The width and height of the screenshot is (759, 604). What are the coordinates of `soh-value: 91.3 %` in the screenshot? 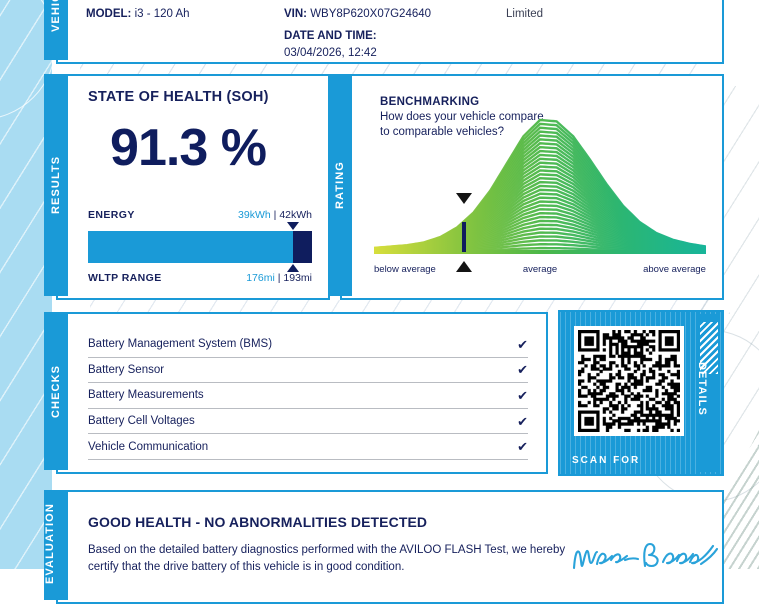 It's located at (188, 148).